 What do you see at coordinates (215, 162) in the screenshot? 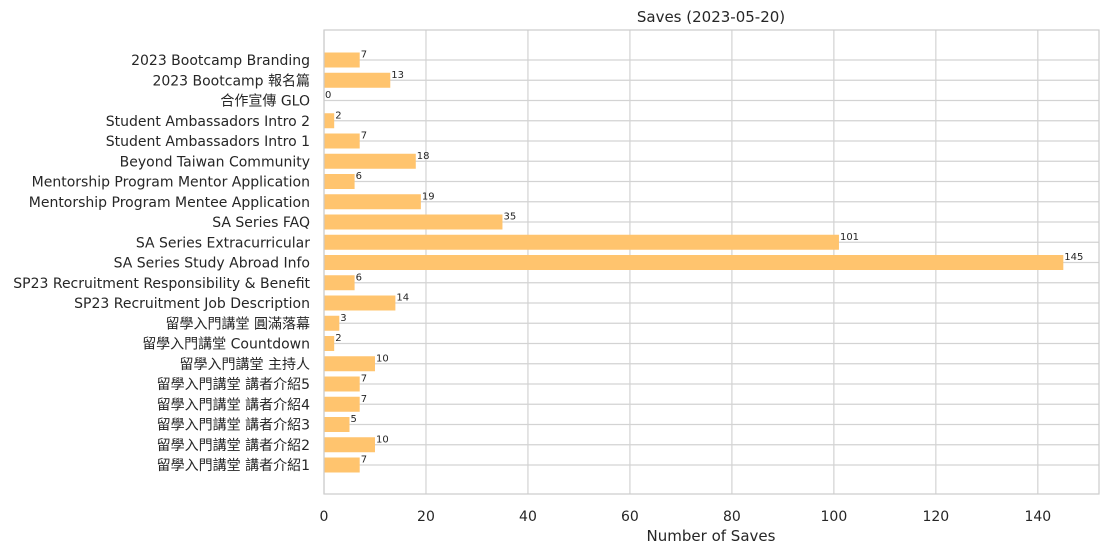
I see `category-label: Beyond Taiwan Community` at bounding box center [215, 162].